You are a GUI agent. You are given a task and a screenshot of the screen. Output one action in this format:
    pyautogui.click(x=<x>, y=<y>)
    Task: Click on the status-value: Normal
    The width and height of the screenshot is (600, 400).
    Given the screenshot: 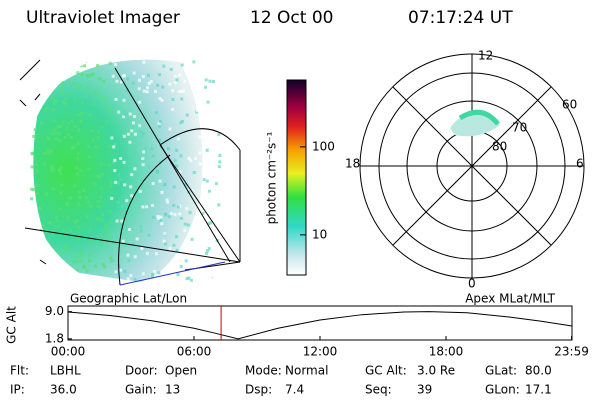 What is the action you would take?
    pyautogui.click(x=306, y=371)
    